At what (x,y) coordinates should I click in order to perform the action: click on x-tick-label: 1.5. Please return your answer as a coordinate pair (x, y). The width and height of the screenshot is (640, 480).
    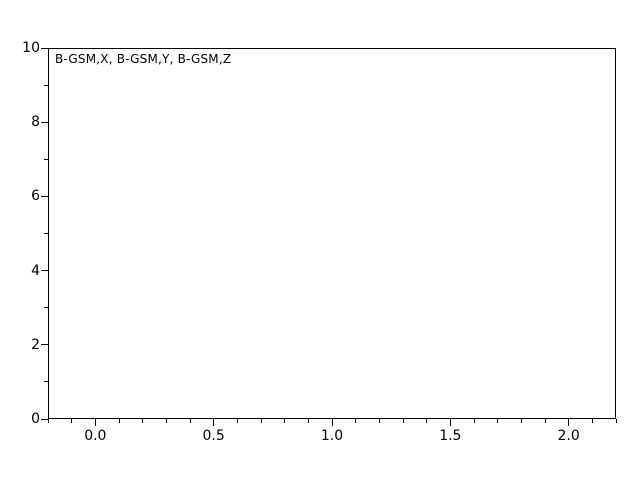
    Looking at the image, I should click on (450, 436).